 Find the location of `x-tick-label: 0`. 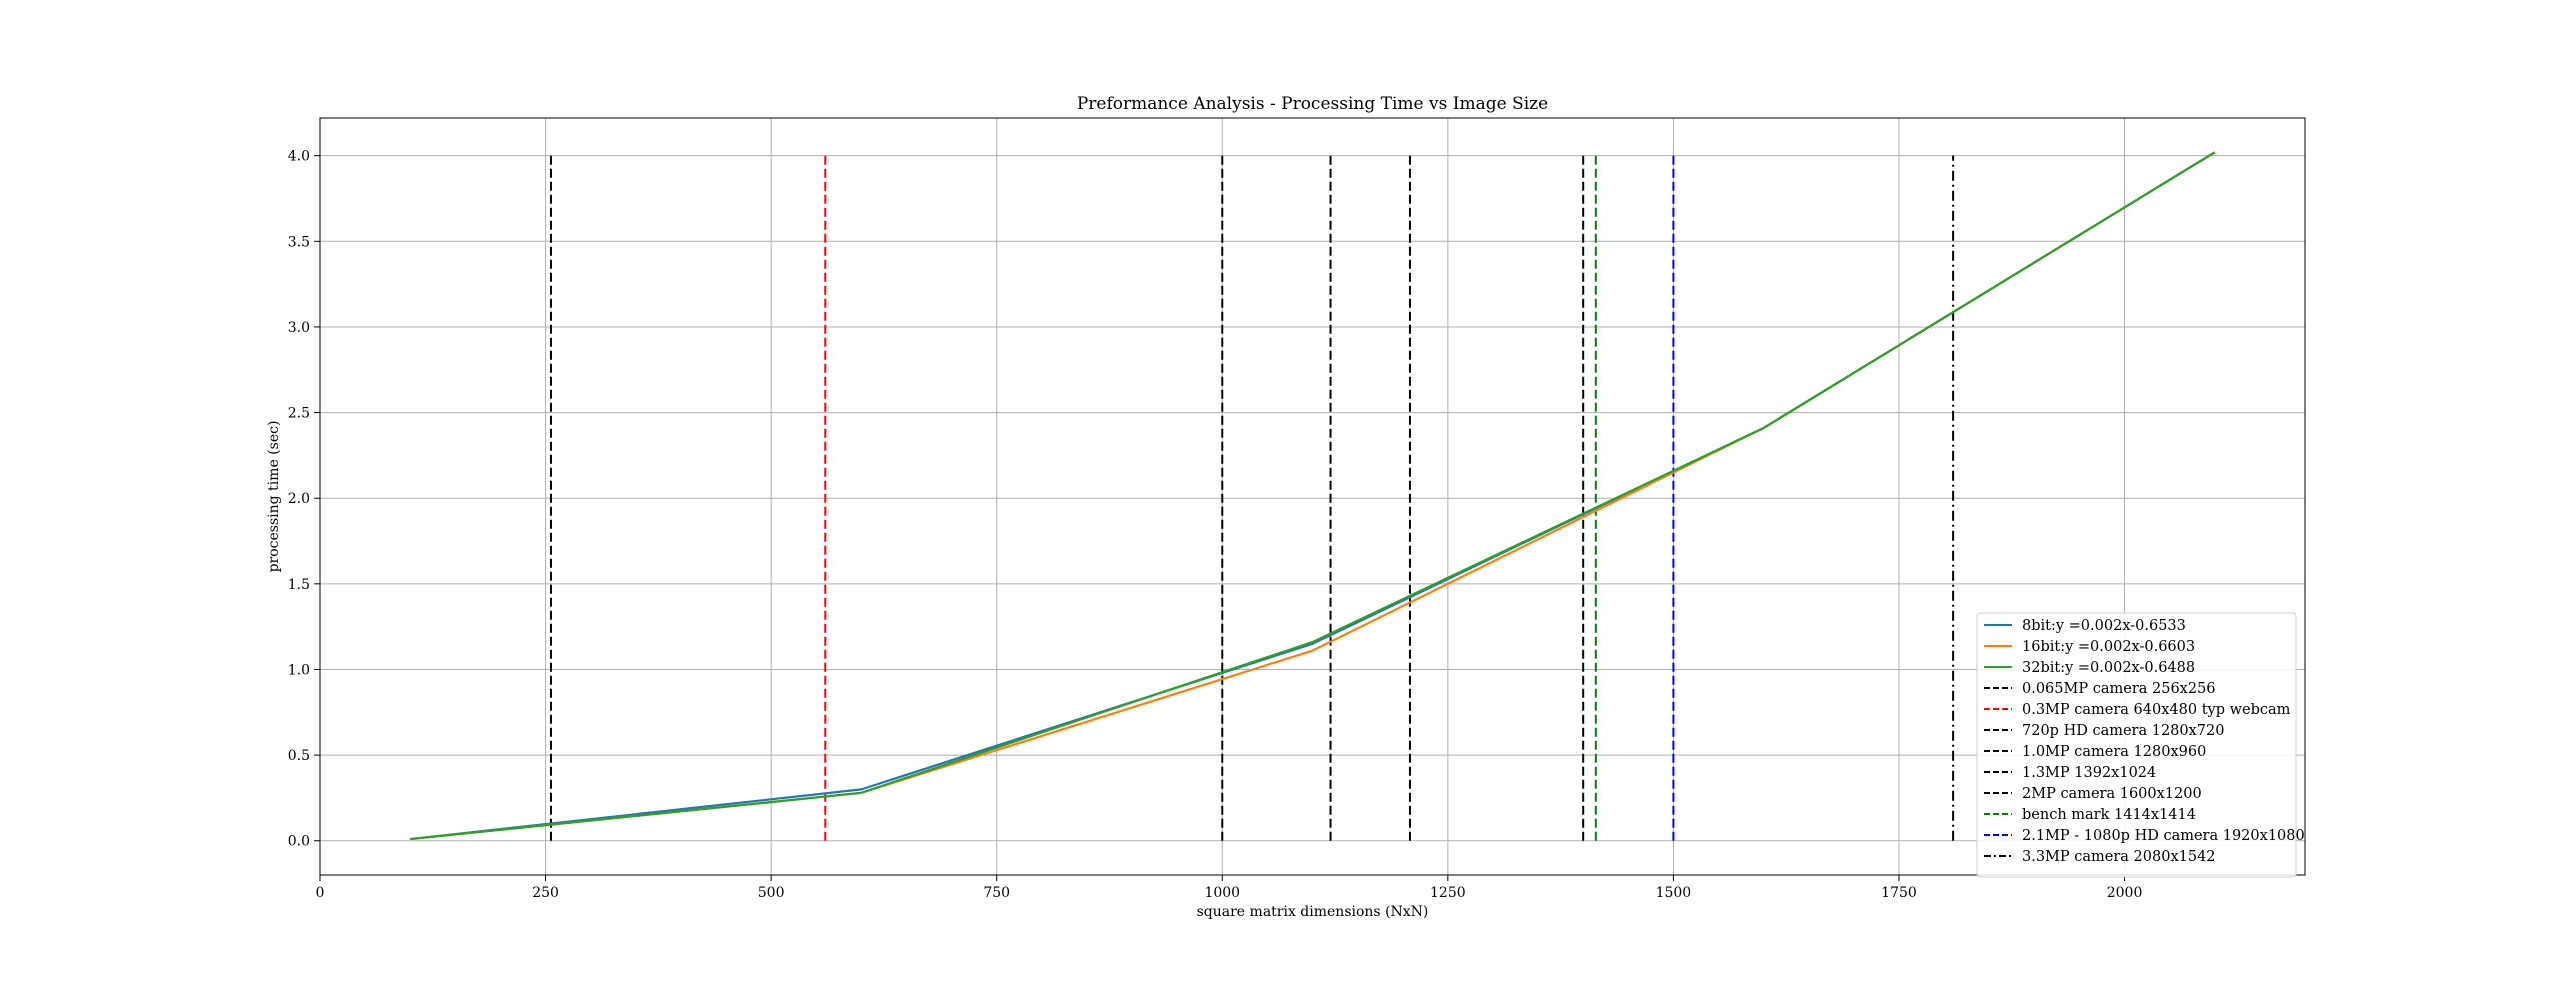

x-tick-label: 0 is located at coordinates (320, 893).